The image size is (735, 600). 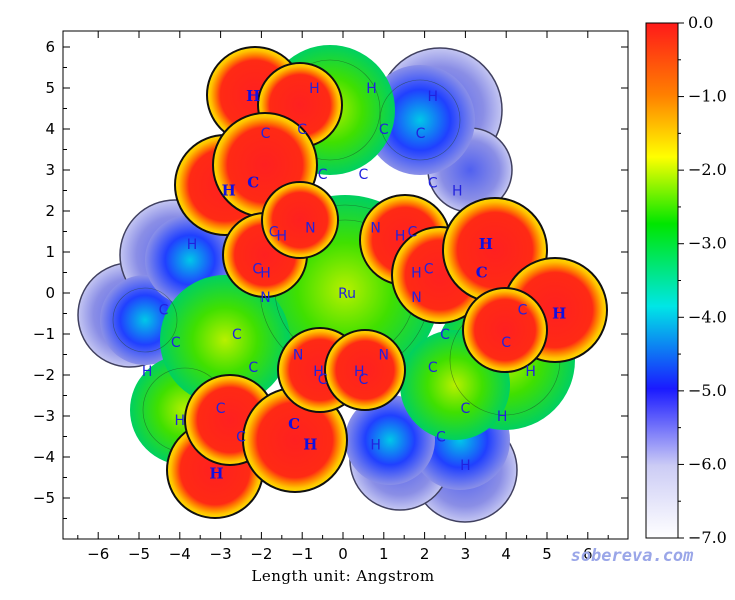 I want to click on colorbar-tick-label: 0.0, so click(x=700, y=22).